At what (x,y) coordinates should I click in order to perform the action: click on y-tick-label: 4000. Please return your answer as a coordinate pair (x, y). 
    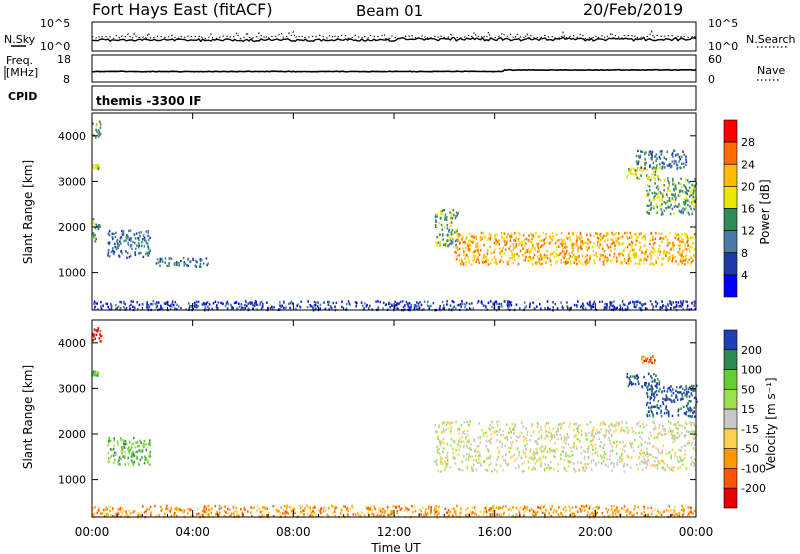
    Looking at the image, I should click on (72, 343).